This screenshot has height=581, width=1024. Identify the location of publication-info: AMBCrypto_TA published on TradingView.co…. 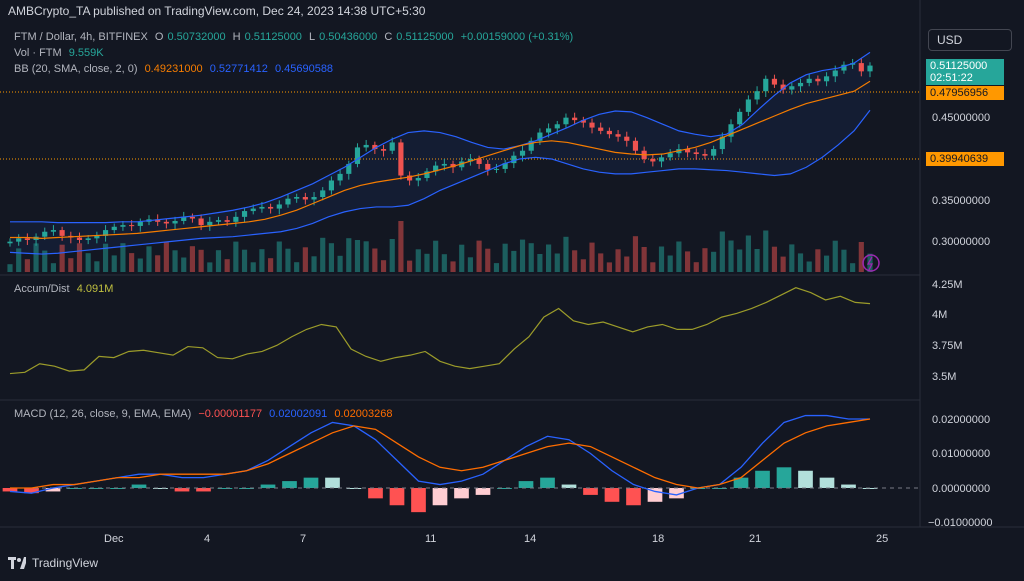
(217, 11).